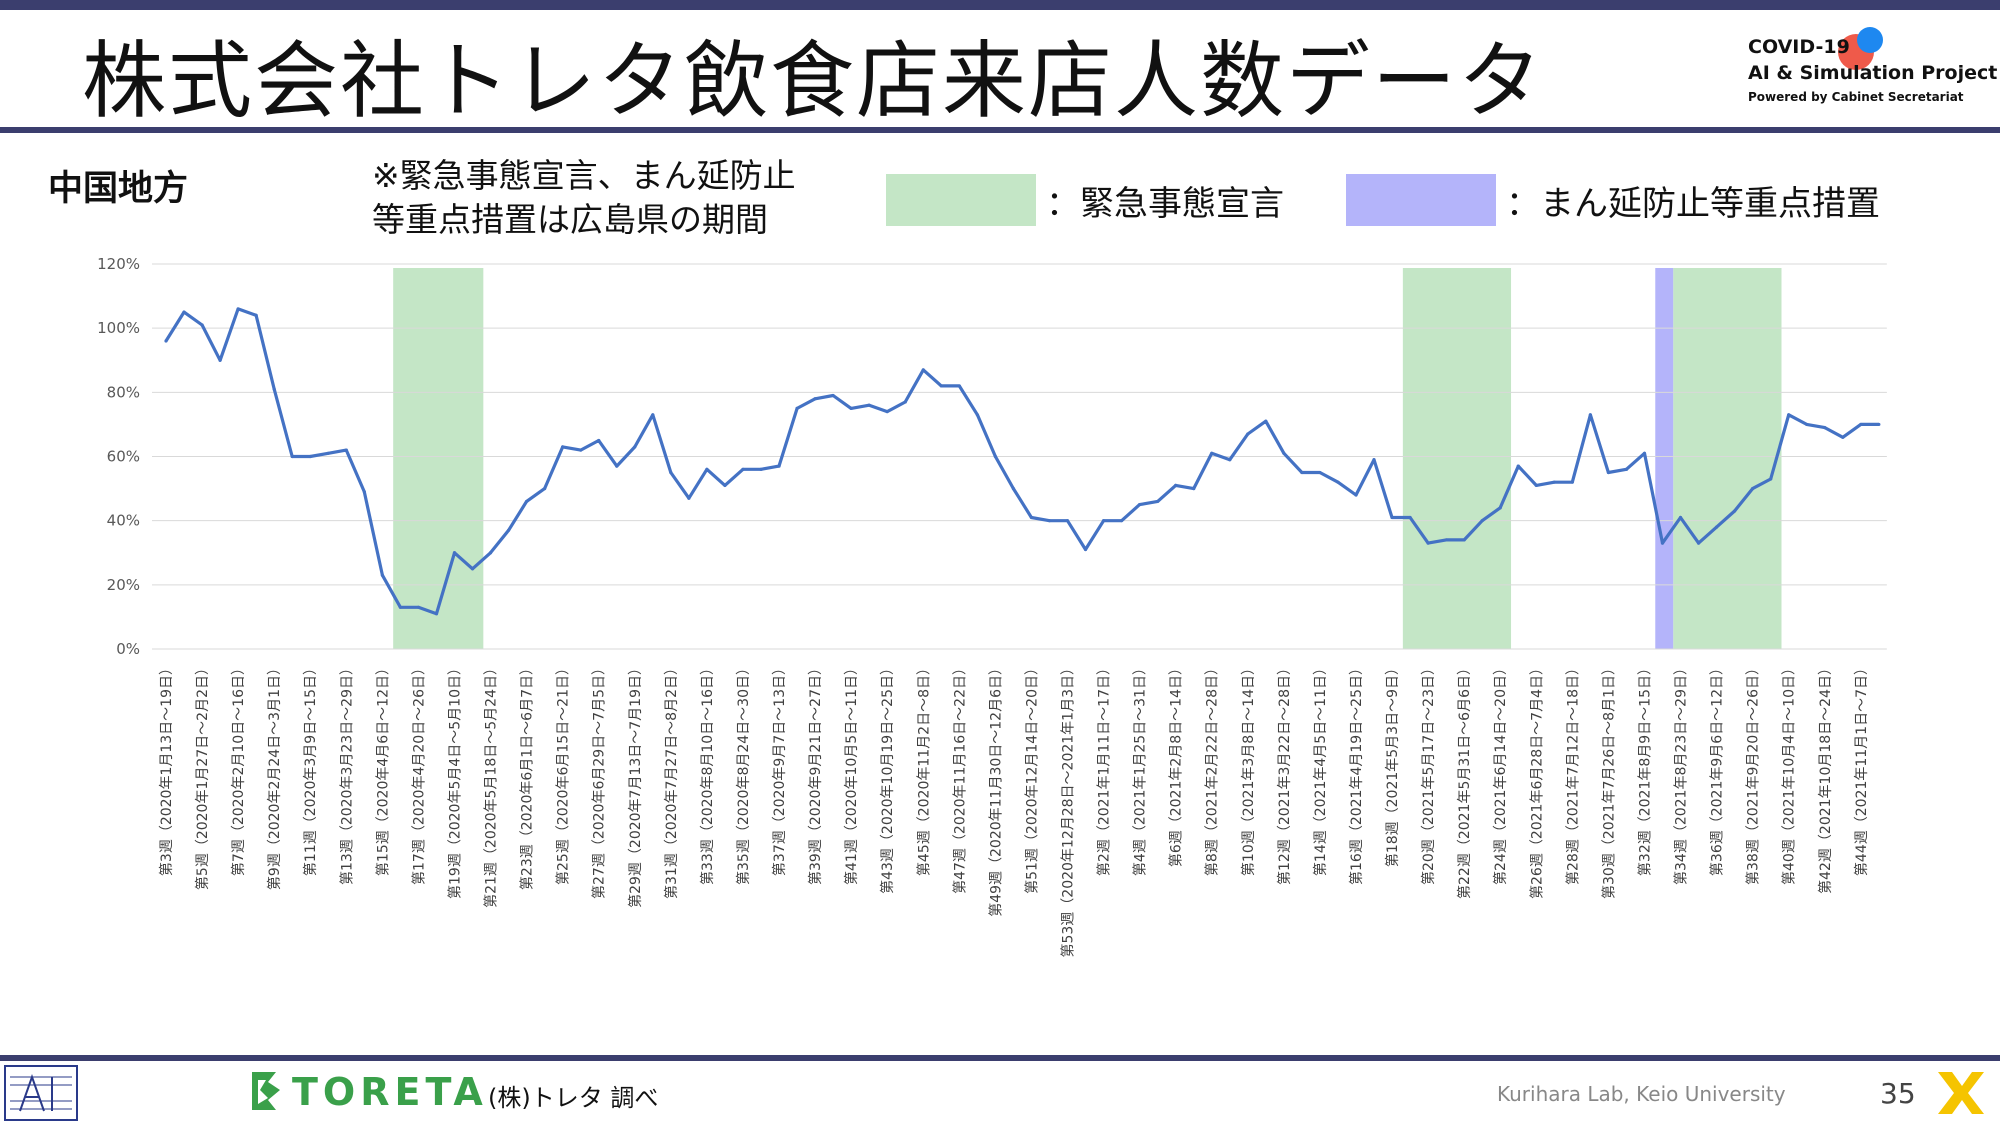  Describe the element at coordinates (635, 784) in the screenshot. I see `x-tick-label: 第29週（2020年7月13日〜7月19日）` at that location.